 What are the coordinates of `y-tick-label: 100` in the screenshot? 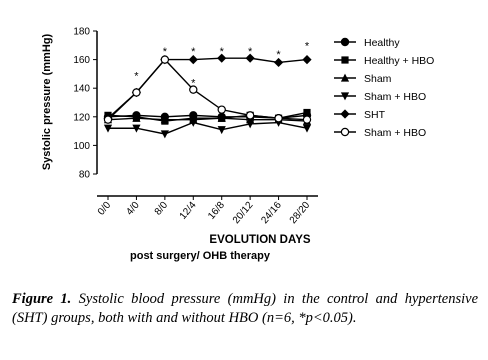 It's located at (81, 146).